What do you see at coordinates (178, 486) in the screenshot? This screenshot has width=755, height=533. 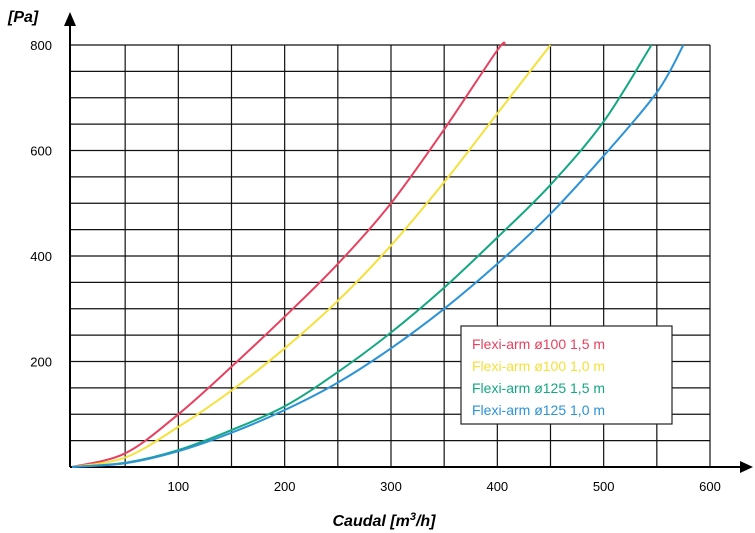 I see `x-tick-label: 100` at bounding box center [178, 486].